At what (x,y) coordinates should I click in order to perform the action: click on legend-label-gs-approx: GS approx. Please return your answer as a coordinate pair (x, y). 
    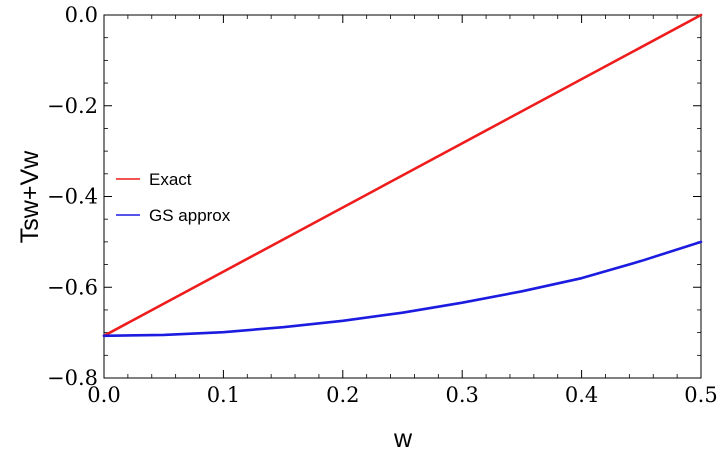
    Looking at the image, I should click on (190, 215).